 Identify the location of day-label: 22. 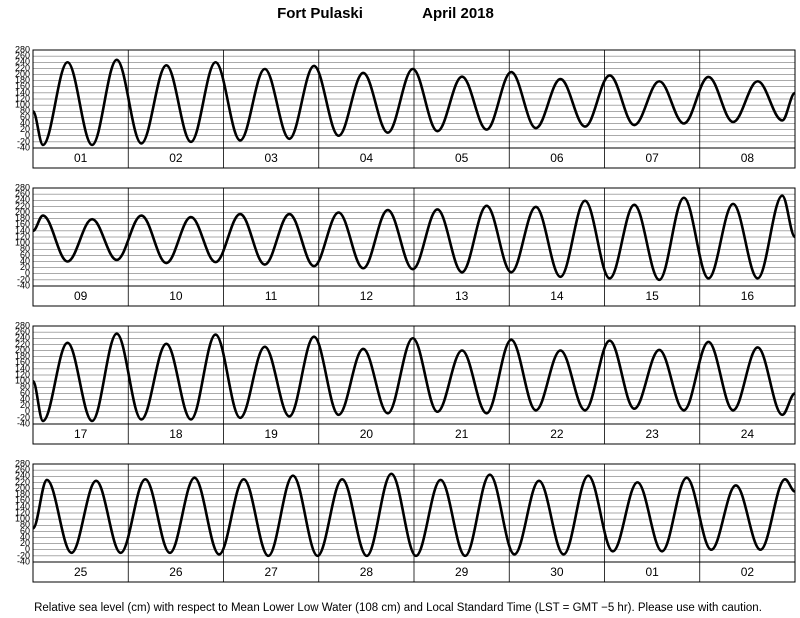
(557, 434).